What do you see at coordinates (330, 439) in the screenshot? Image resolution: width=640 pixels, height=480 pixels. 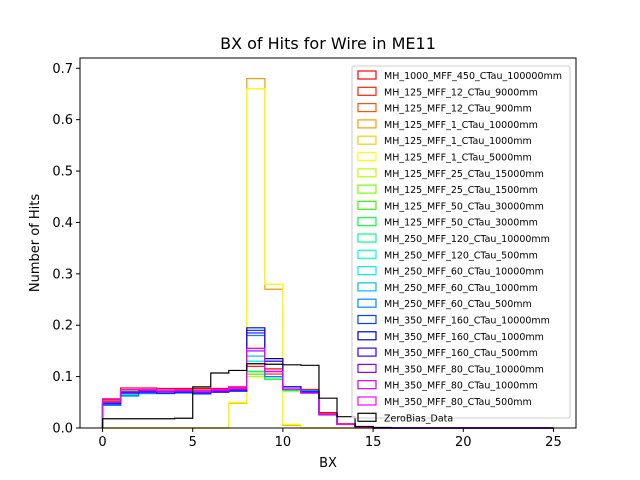 I see `x-axis: 0 5 10 15 20 25` at bounding box center [330, 439].